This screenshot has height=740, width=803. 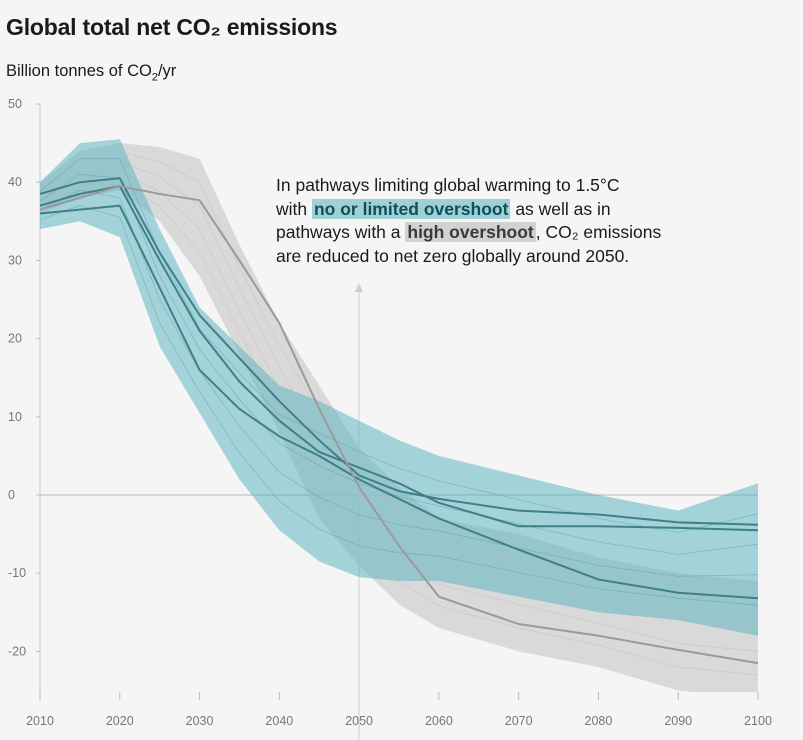 What do you see at coordinates (17, 651) in the screenshot?
I see `y-tick-label: -20` at bounding box center [17, 651].